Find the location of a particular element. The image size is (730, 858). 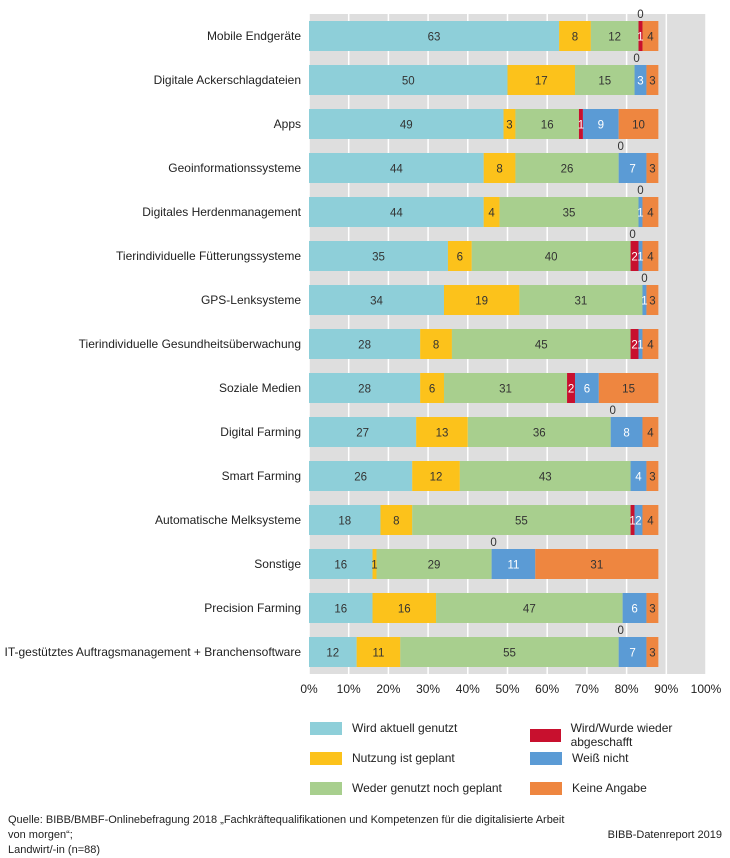

data-label: 12 is located at coordinates (614, 38).